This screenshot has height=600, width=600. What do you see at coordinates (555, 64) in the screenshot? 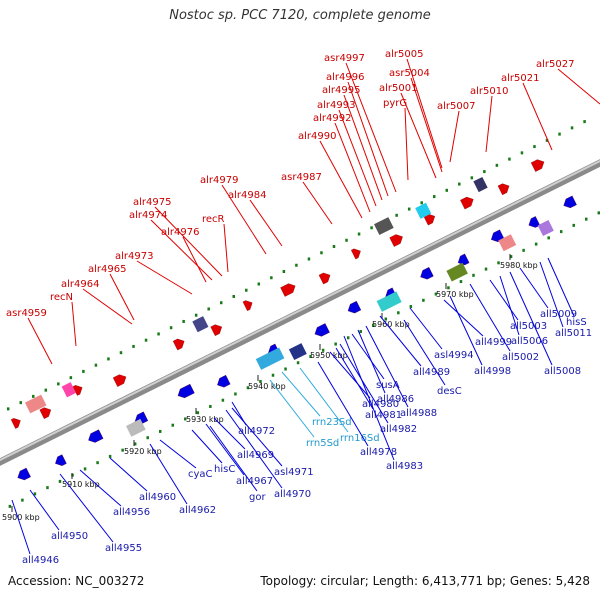
I see `forward-gene-label: alr5027` at bounding box center [555, 64].